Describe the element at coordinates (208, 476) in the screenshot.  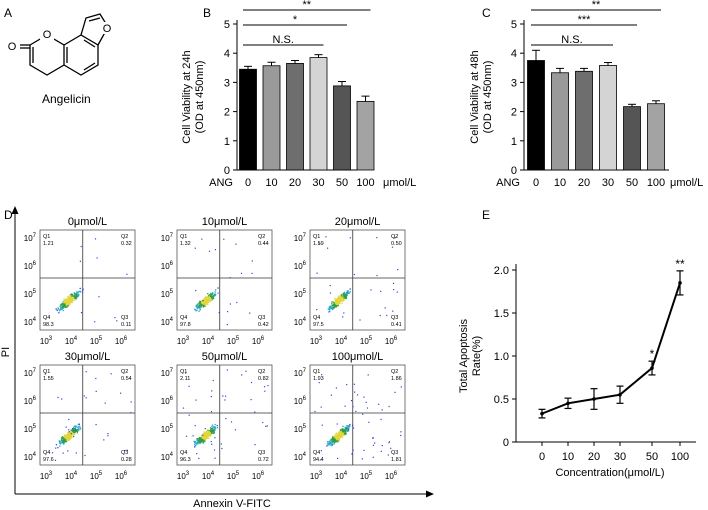
I see `x-tick-label: 10⁴` at that location.